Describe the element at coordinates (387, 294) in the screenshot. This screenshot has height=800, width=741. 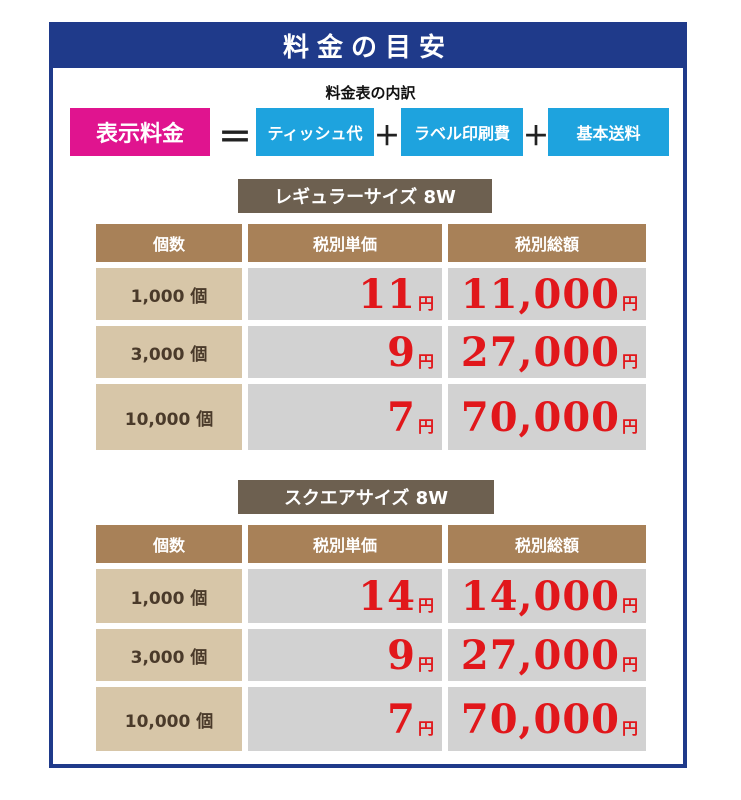
I see `unit-price-value: 11` at that location.